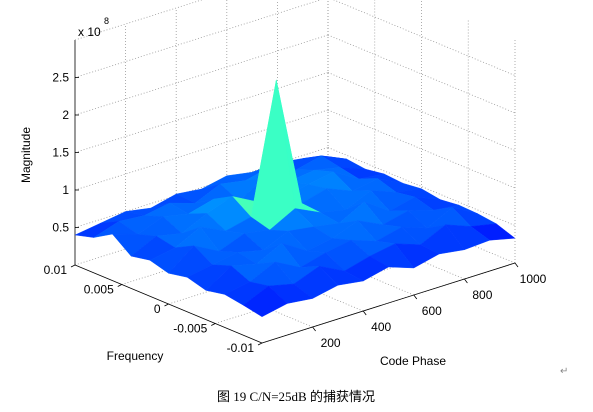 The width and height of the screenshot is (593, 412). What do you see at coordinates (296, 396) in the screenshot?
I see `caption: 图 19 C/N=25dB 的捕获情况` at bounding box center [296, 396].